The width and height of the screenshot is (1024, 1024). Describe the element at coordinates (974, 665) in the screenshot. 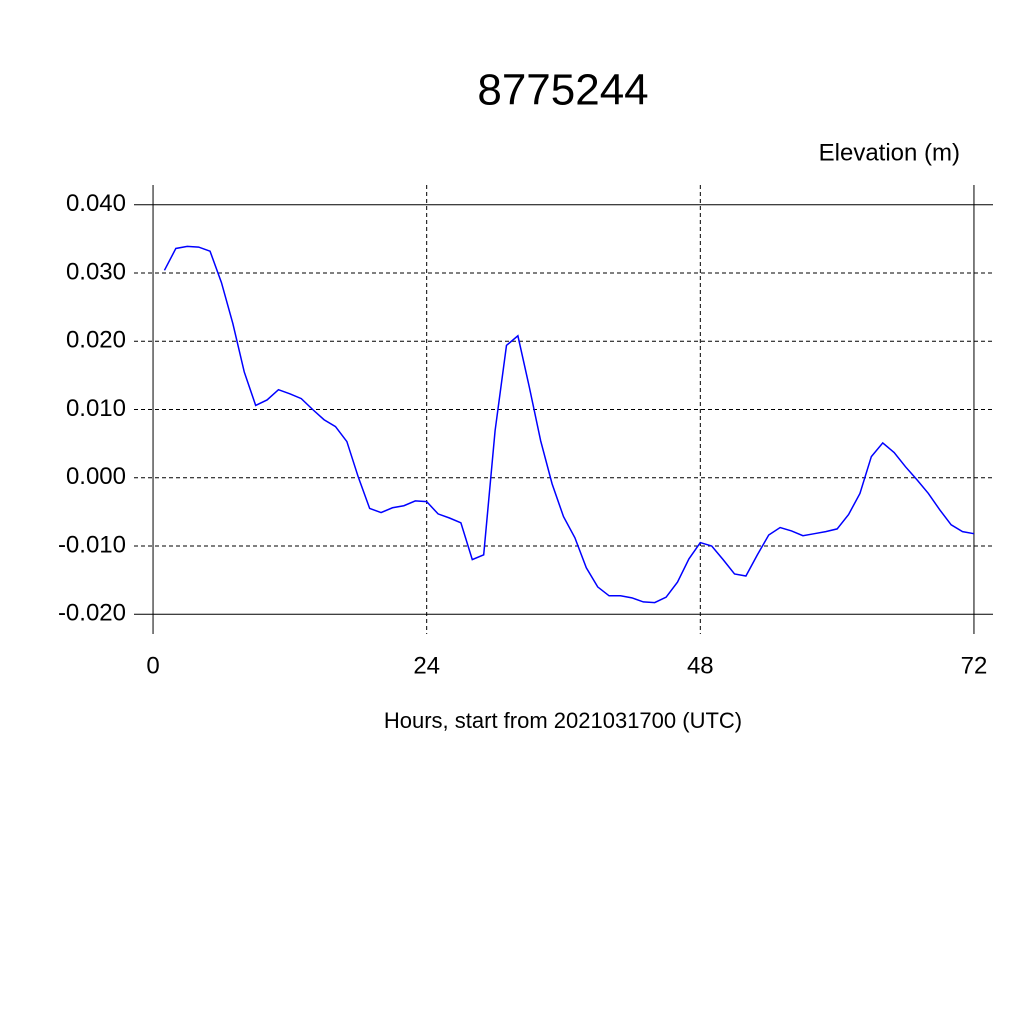

I see `x-tick-label: 72` at that location.